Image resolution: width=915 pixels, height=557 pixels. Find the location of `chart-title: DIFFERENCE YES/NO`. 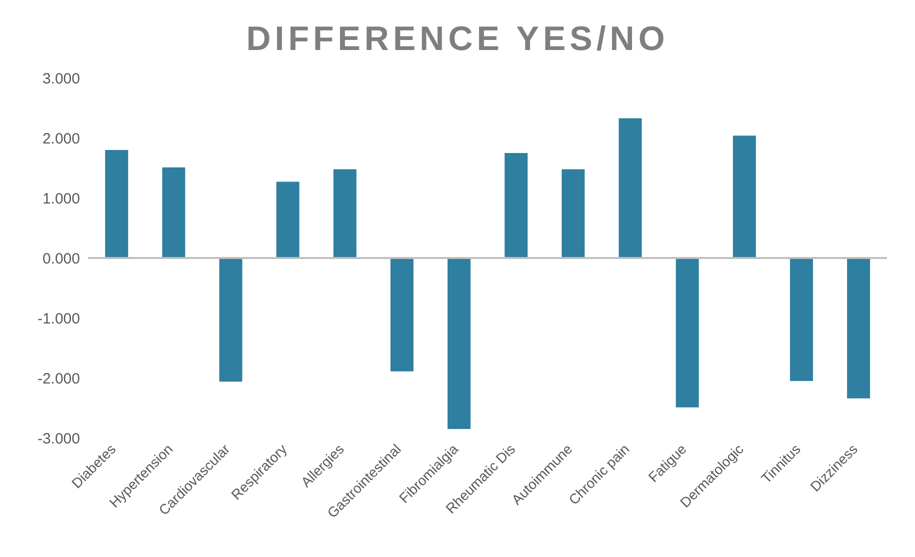

chart-title: DIFFERENCE YES/NO is located at coordinates (457, 39).